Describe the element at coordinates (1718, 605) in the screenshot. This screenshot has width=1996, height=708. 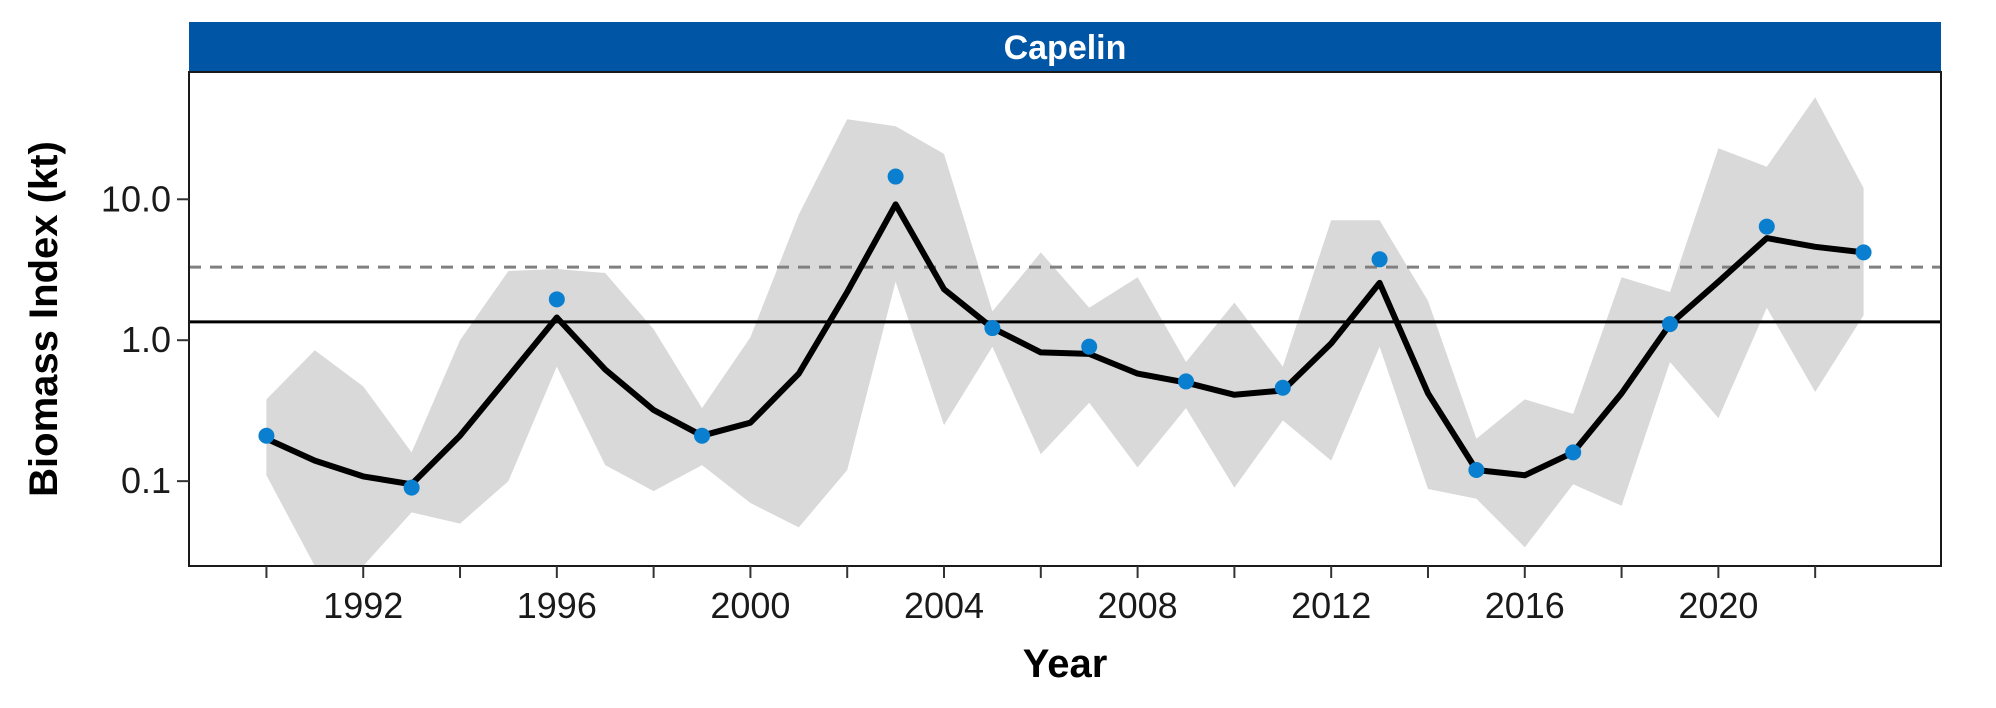
I see `x-tick-label-2020: 2020` at that location.